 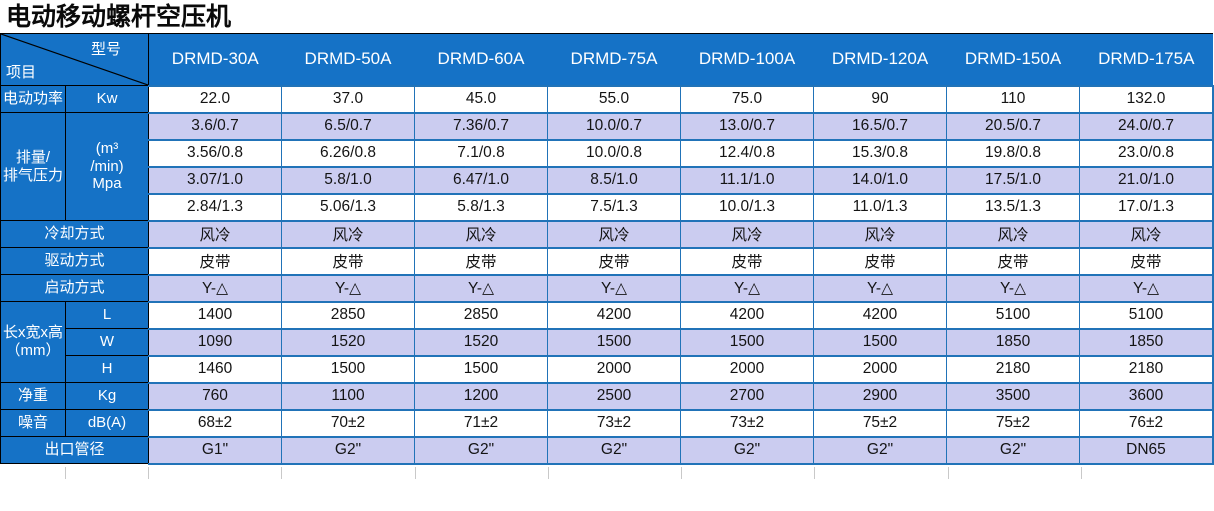 What do you see at coordinates (481, 125) in the screenshot?
I see `value-cell: 7.36/0.7` at bounding box center [481, 125].